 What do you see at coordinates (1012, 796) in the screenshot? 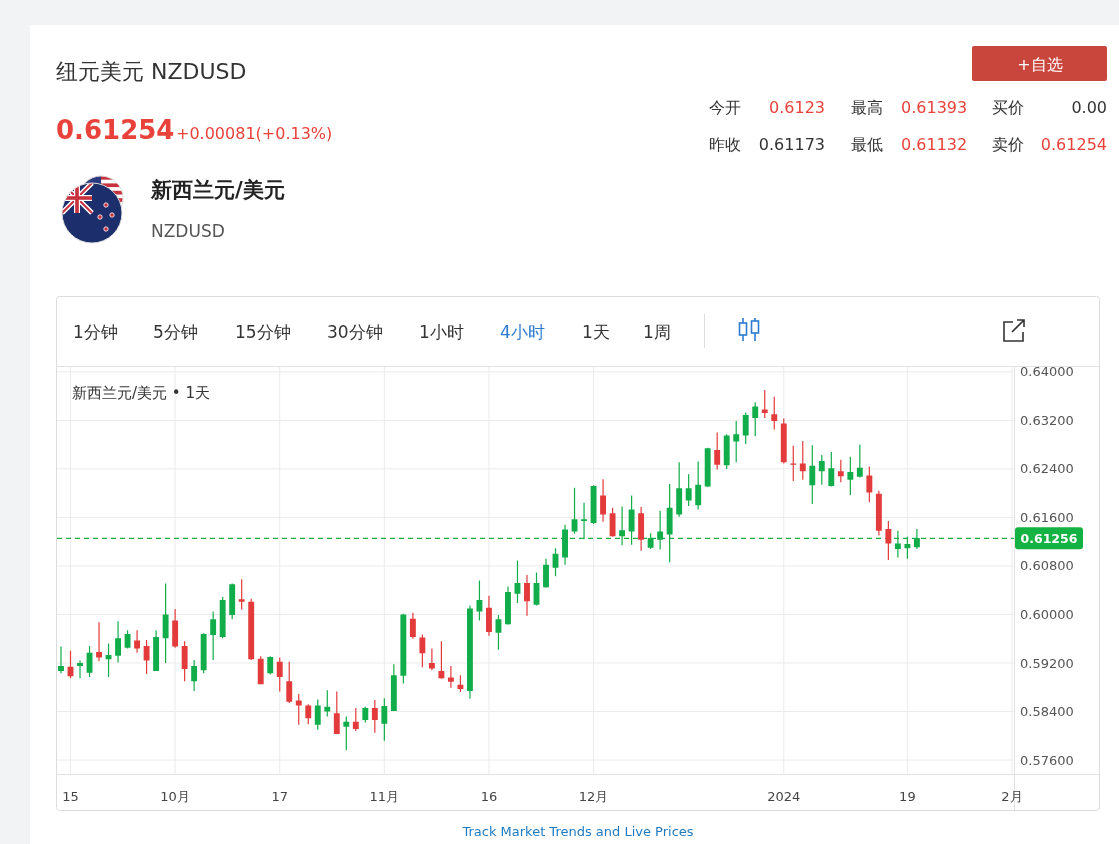
I see `x-tick-label: 2月` at bounding box center [1012, 796].